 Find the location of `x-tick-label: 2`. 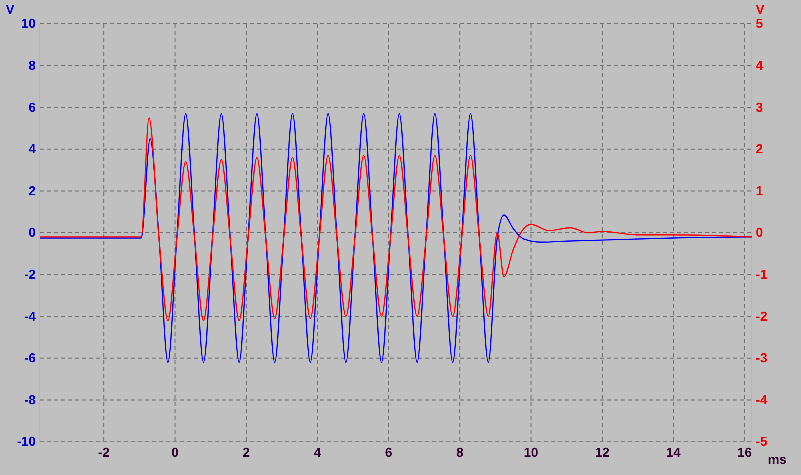

x-tick-label: 2 is located at coordinates (246, 452).